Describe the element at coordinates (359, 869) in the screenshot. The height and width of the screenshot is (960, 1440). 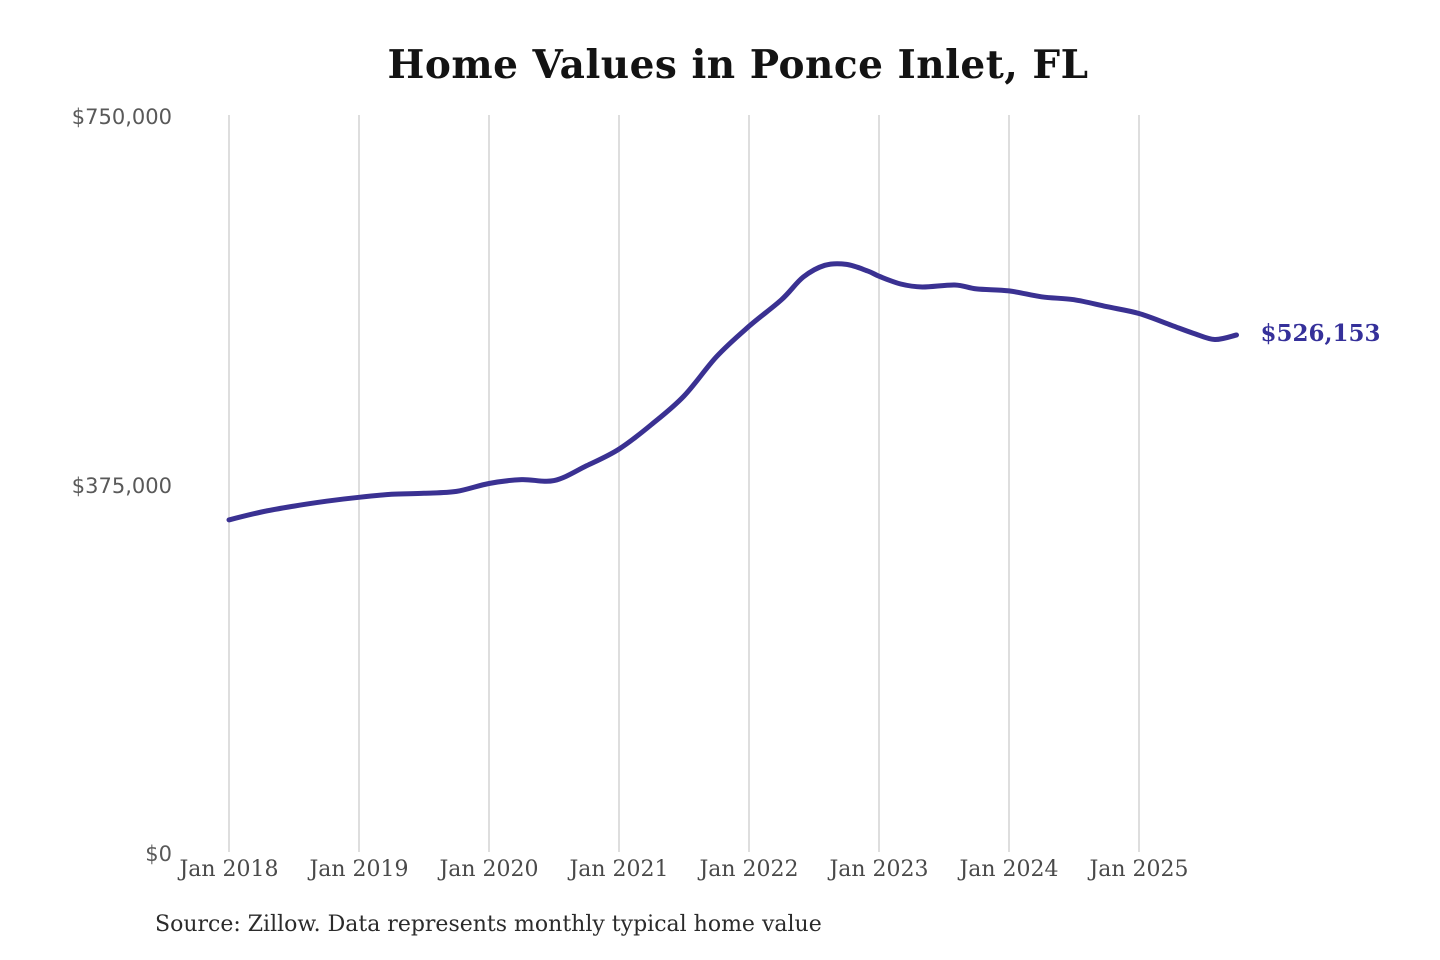
I see `x-tick-label: Jan 2019` at that location.